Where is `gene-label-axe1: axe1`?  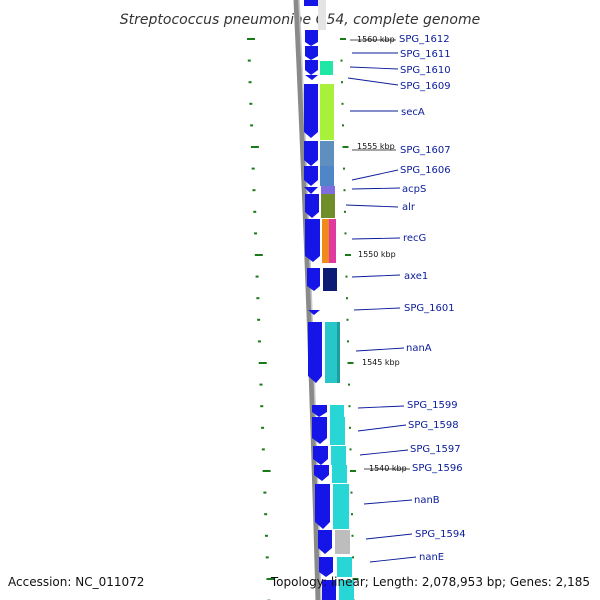 gene-label-axe1: axe1 is located at coordinates (416, 276).